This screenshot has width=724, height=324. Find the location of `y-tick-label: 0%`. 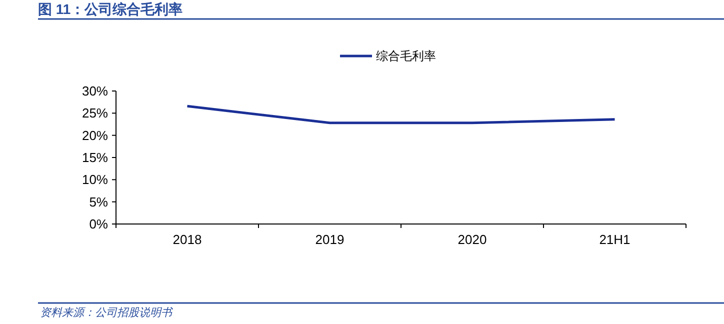

y-tick-label: 0% is located at coordinates (98, 224).